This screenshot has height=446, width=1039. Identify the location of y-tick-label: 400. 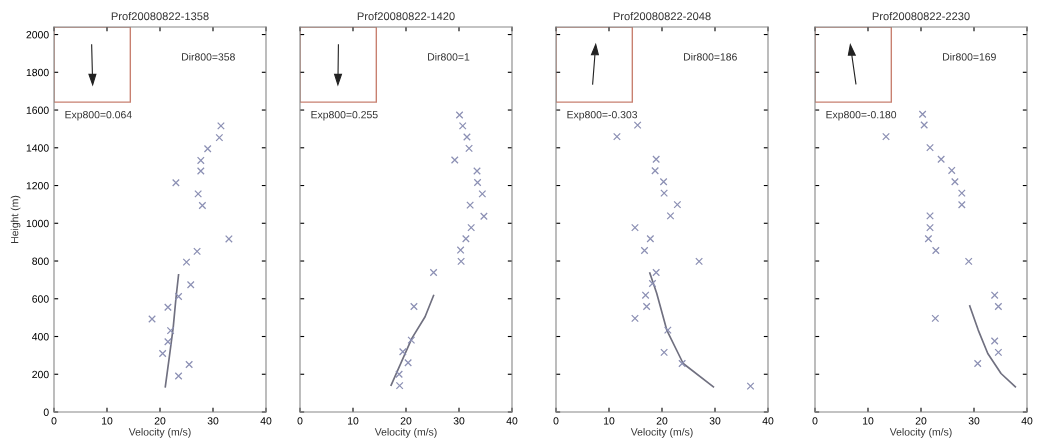
(40, 337).